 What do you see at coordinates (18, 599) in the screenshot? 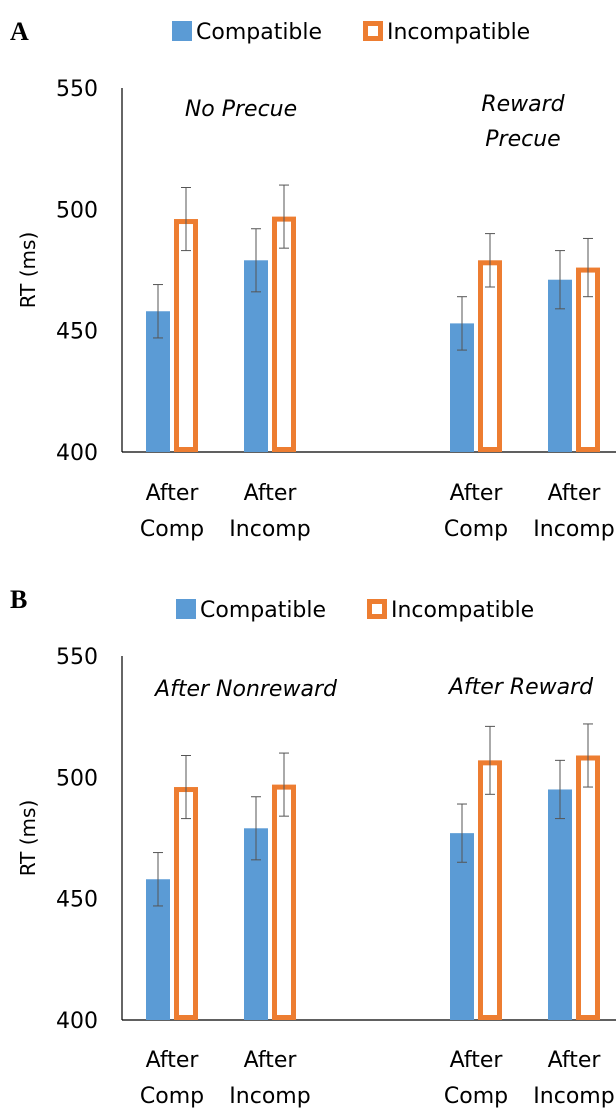
I see `panel-letter: B` at bounding box center [18, 599].